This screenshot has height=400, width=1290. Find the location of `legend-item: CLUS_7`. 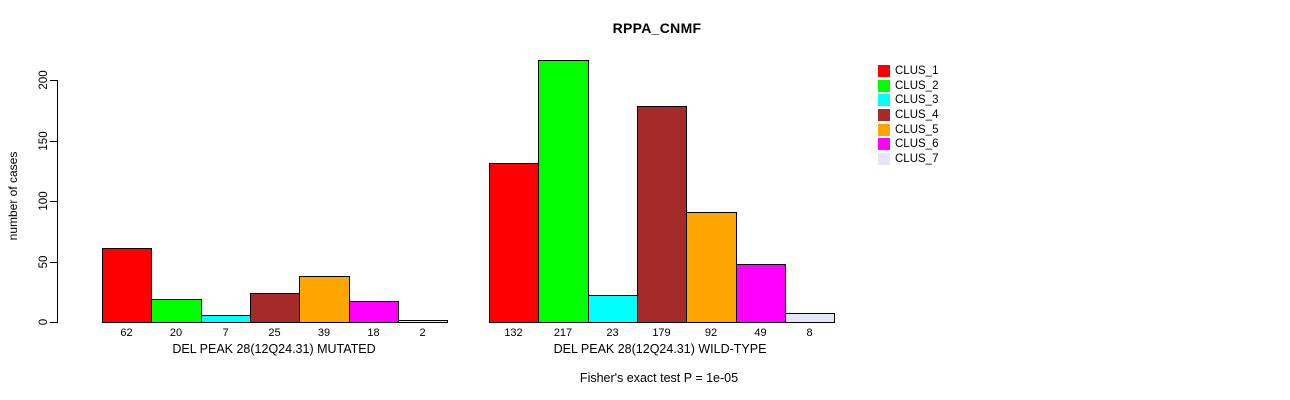

legend-item: CLUS_7 is located at coordinates (908, 159).